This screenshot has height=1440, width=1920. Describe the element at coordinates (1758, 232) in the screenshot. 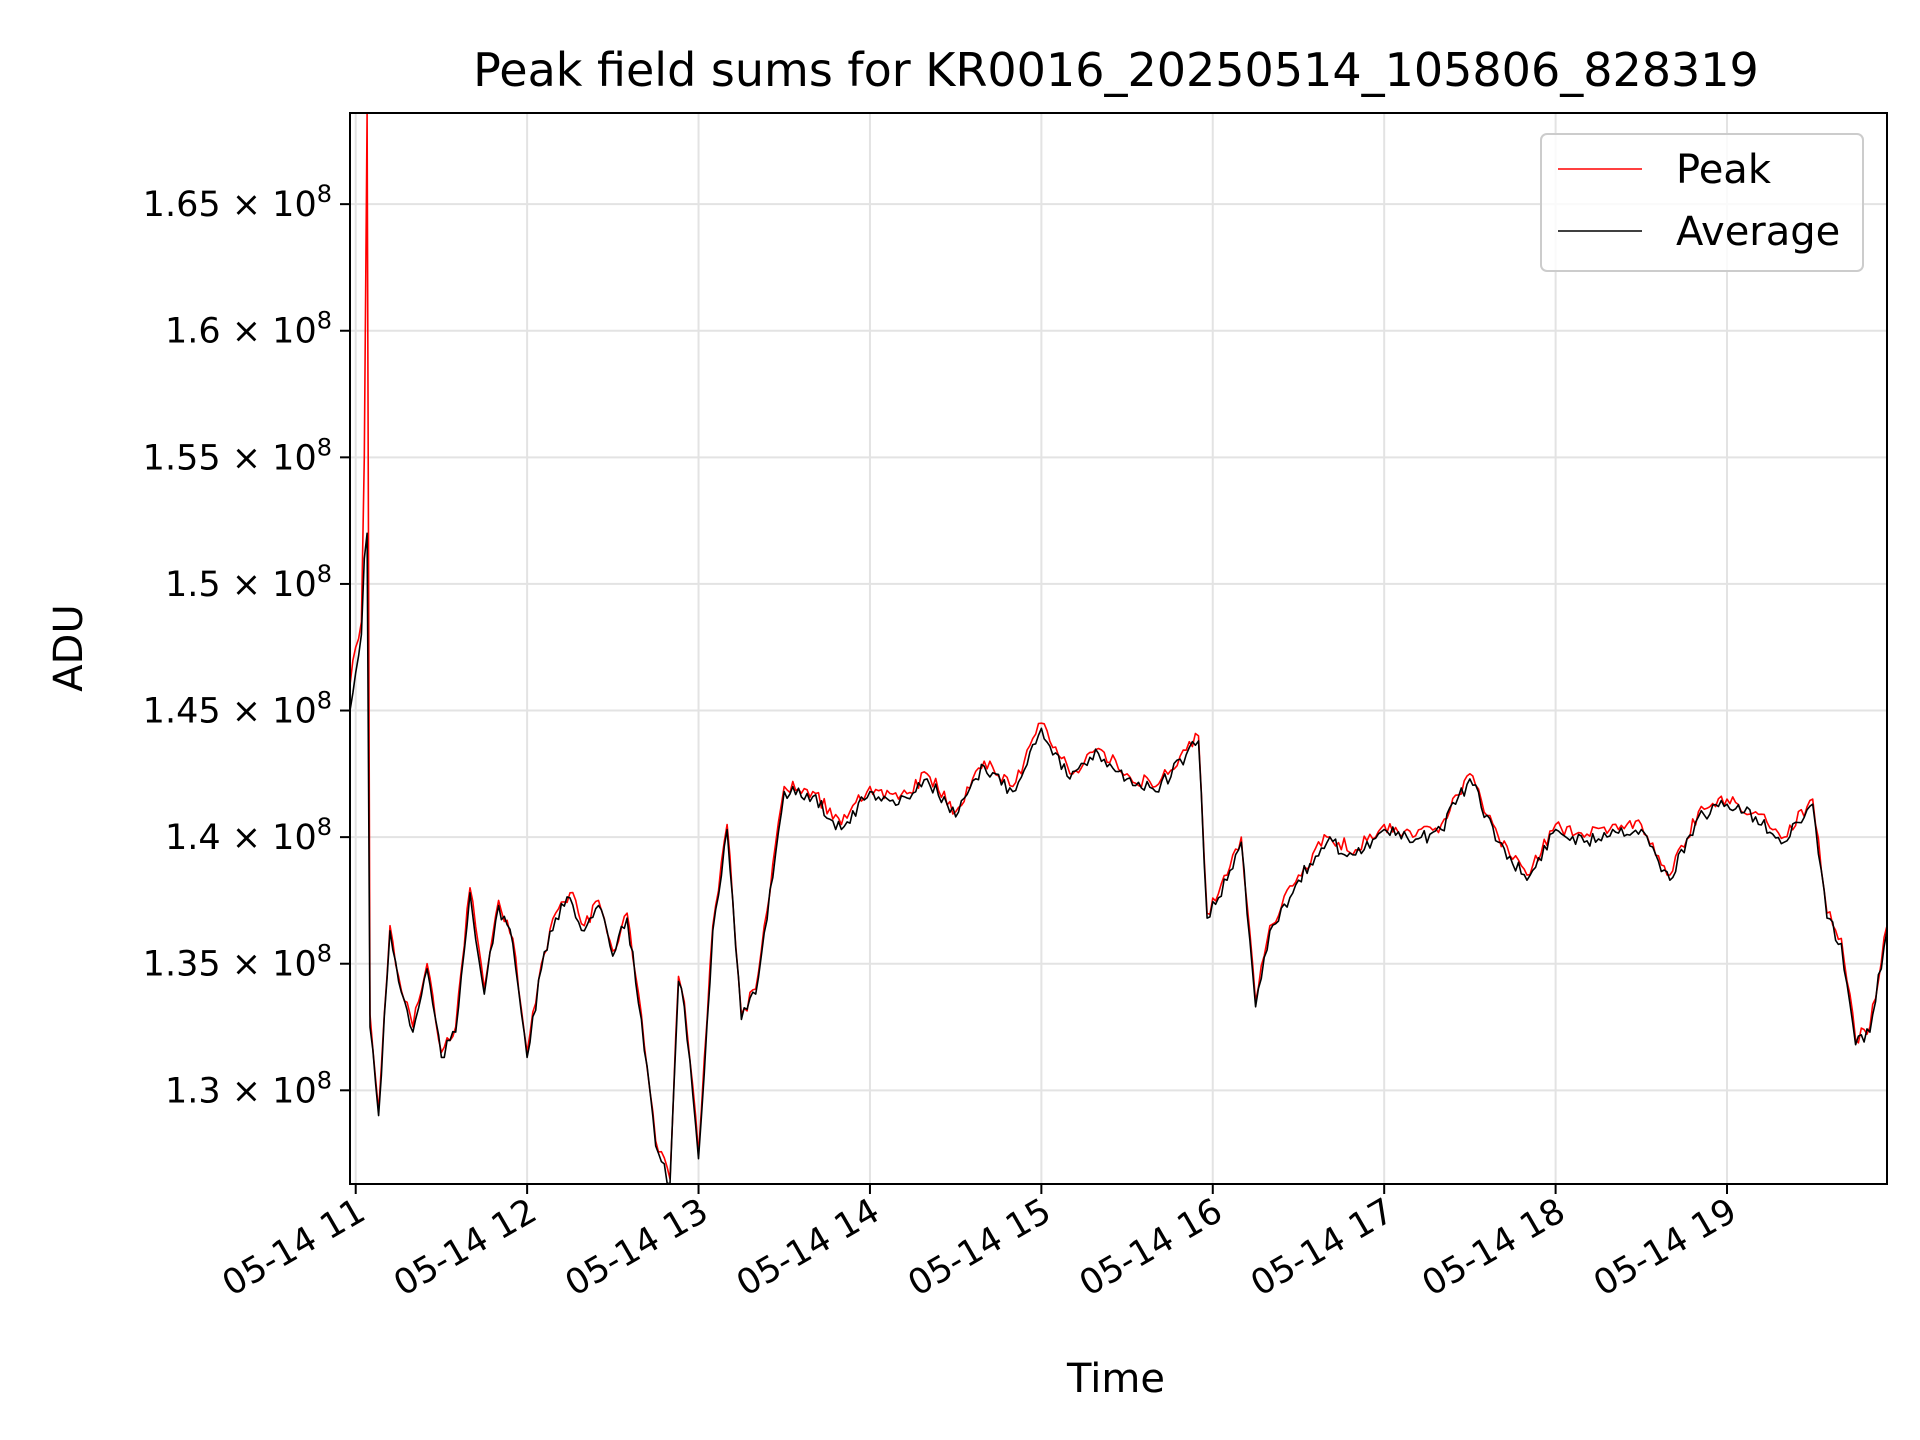

I see `legend-label-average: Average` at that location.